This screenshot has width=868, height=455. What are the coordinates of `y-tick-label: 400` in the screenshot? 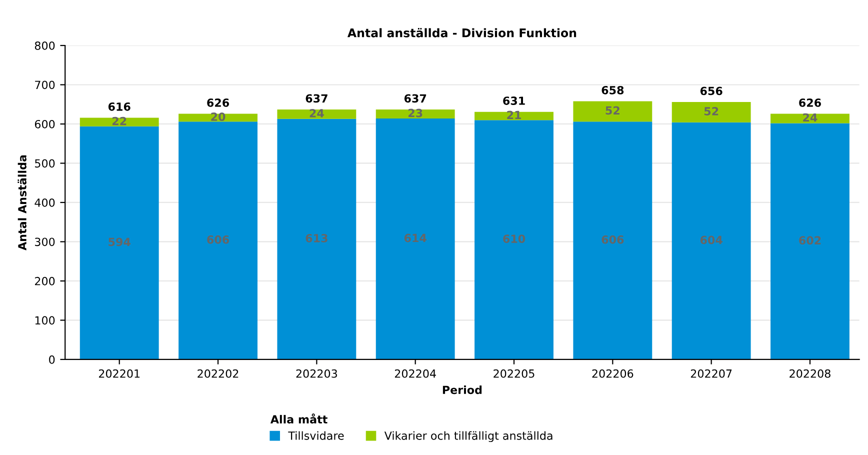 It's located at (44, 202).